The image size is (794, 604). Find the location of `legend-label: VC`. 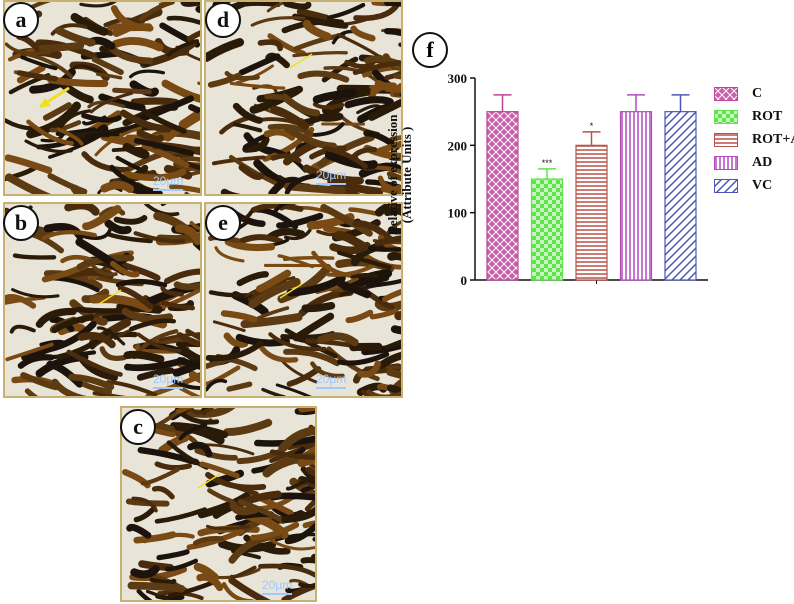

legend-label: VC is located at coordinates (762, 185).